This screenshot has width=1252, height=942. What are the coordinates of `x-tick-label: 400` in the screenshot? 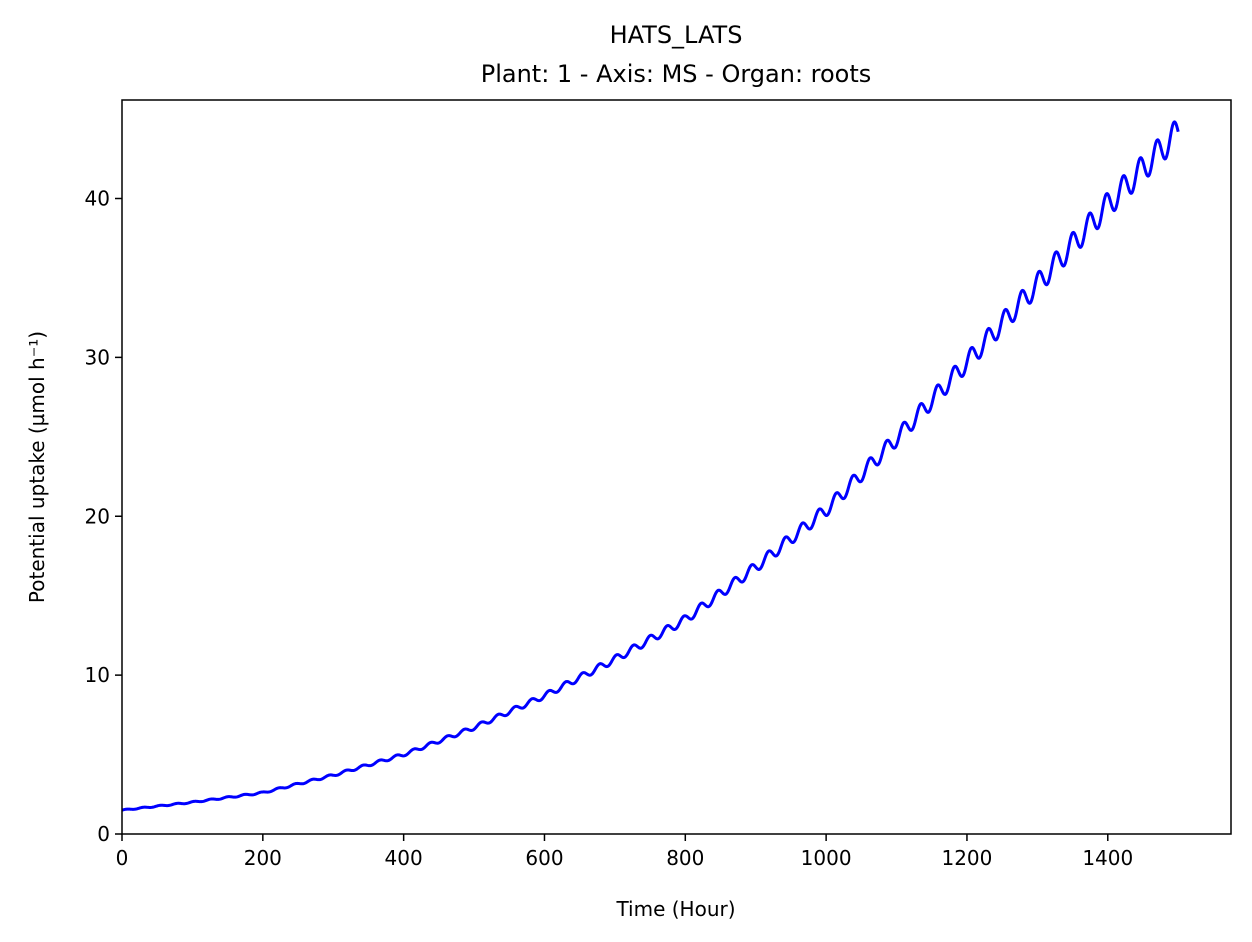 It's located at (404, 858).